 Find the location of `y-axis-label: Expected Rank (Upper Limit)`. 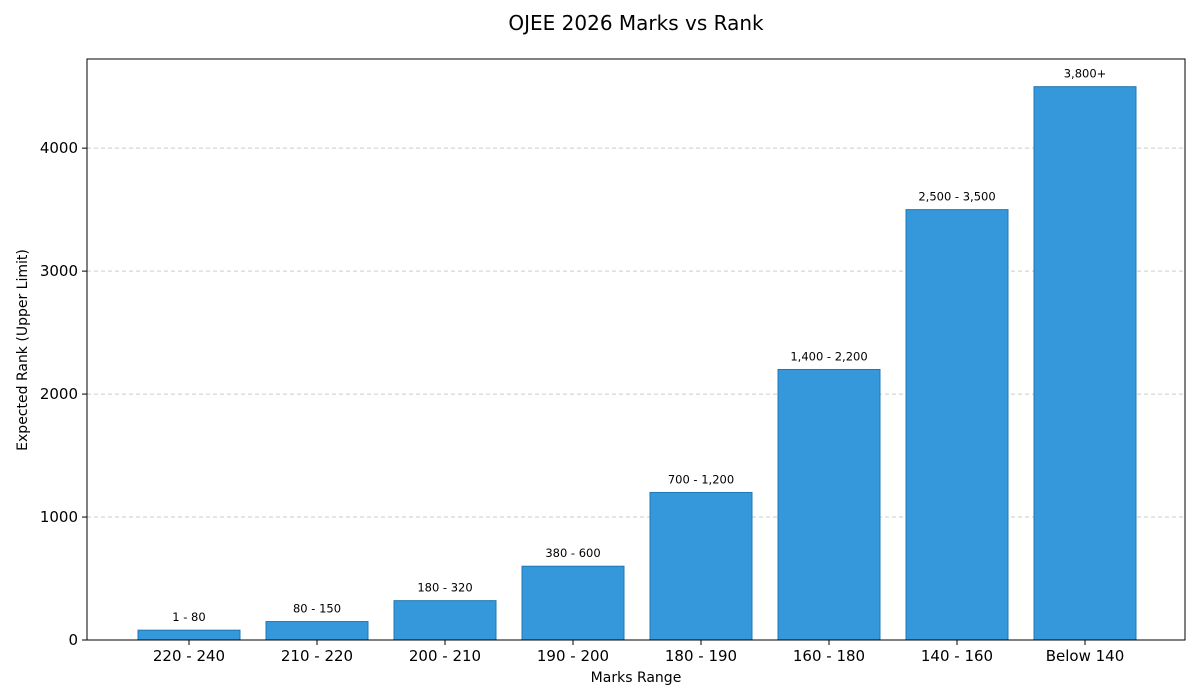

y-axis-label: Expected Rank (Upper Limit) is located at coordinates (23, 350).